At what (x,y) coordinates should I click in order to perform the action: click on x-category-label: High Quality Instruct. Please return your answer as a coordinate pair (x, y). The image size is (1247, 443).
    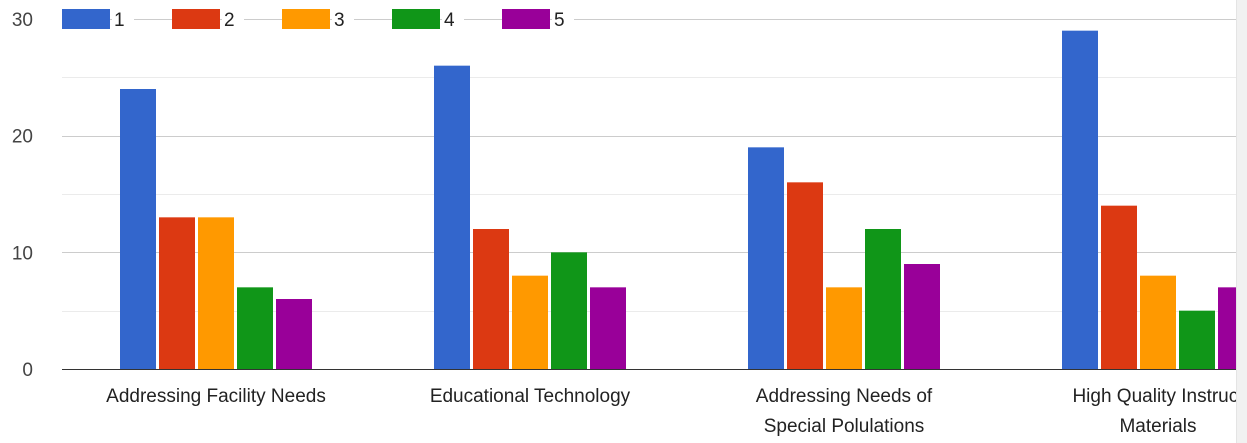
    Looking at the image, I should click on (1158, 396).